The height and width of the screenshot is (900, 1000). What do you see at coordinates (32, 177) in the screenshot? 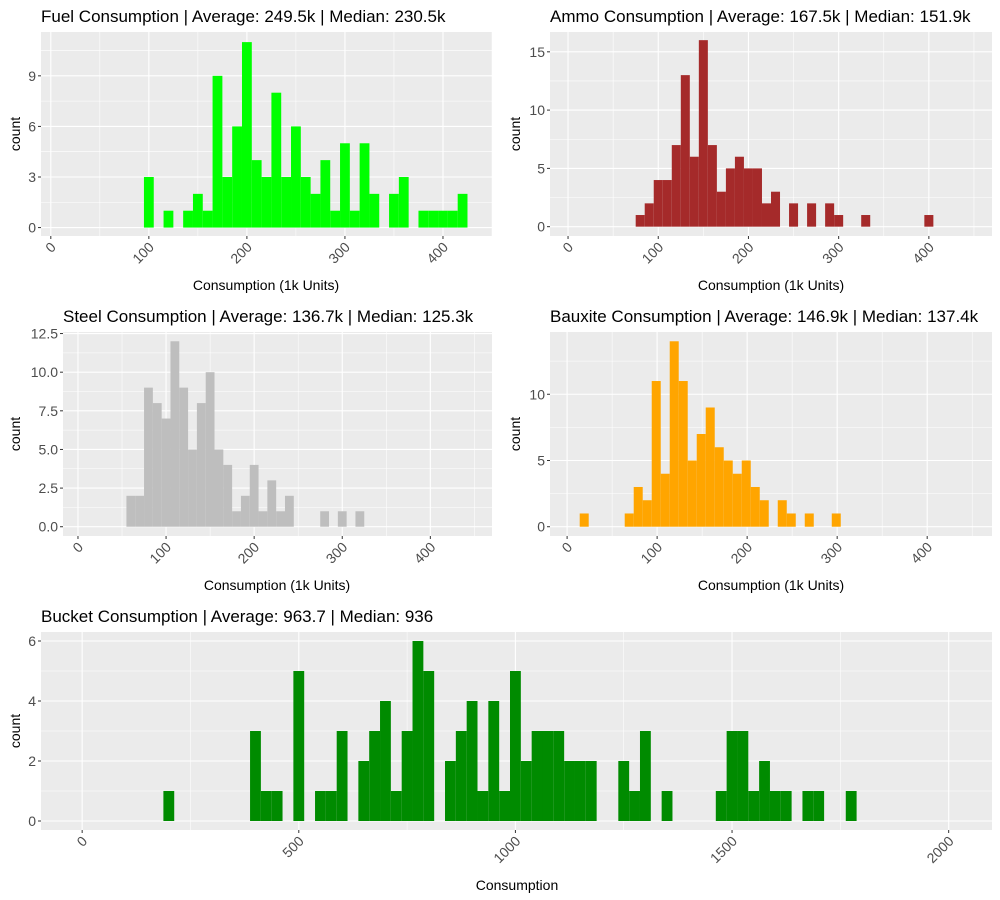
I see `y-tick-label: 3` at bounding box center [32, 177].